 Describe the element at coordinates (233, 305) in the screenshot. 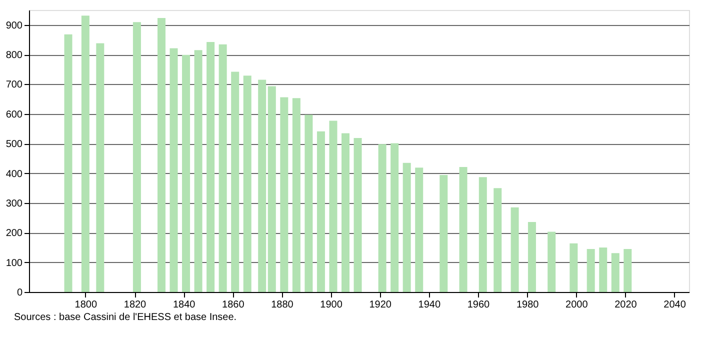

I see `x-tick-label: 1860` at that location.